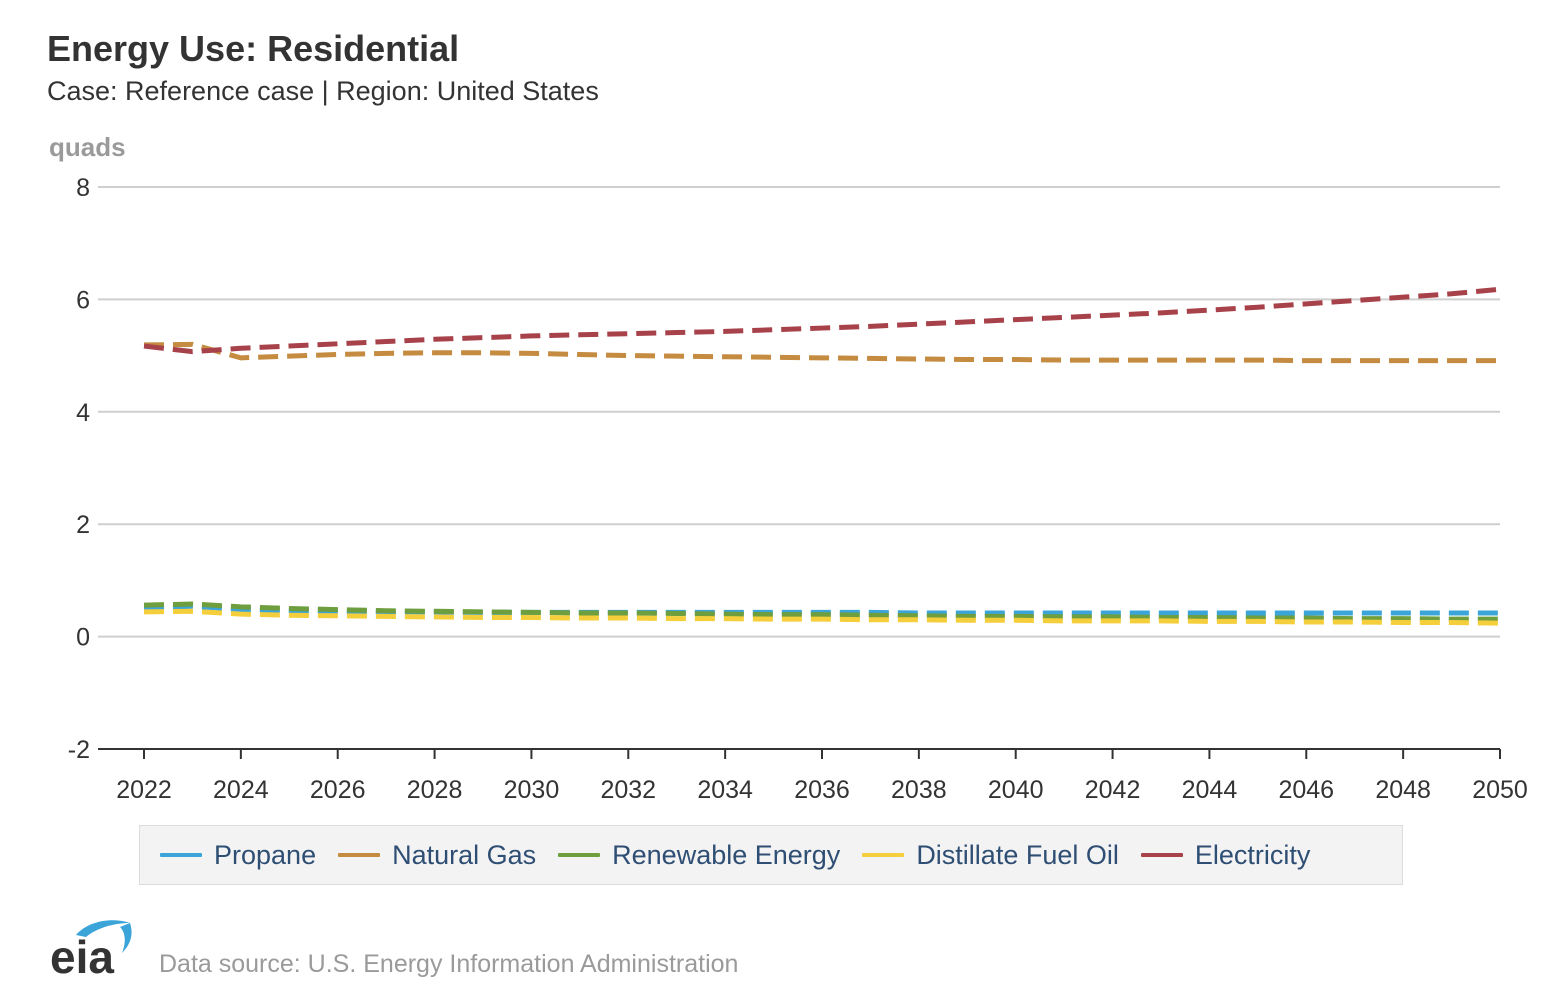 The width and height of the screenshot is (1560, 1000). I want to click on legend-label: Distillate Fuel Oil, so click(1017, 854).